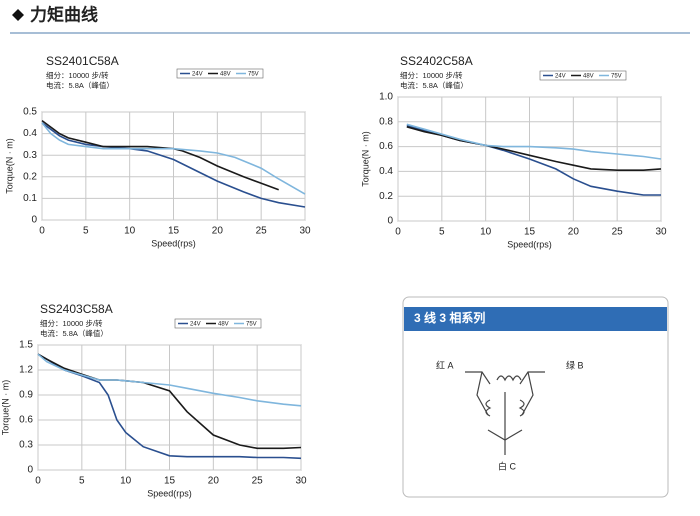  I want to click on y-tick-label: 1.0, so click(386, 97).